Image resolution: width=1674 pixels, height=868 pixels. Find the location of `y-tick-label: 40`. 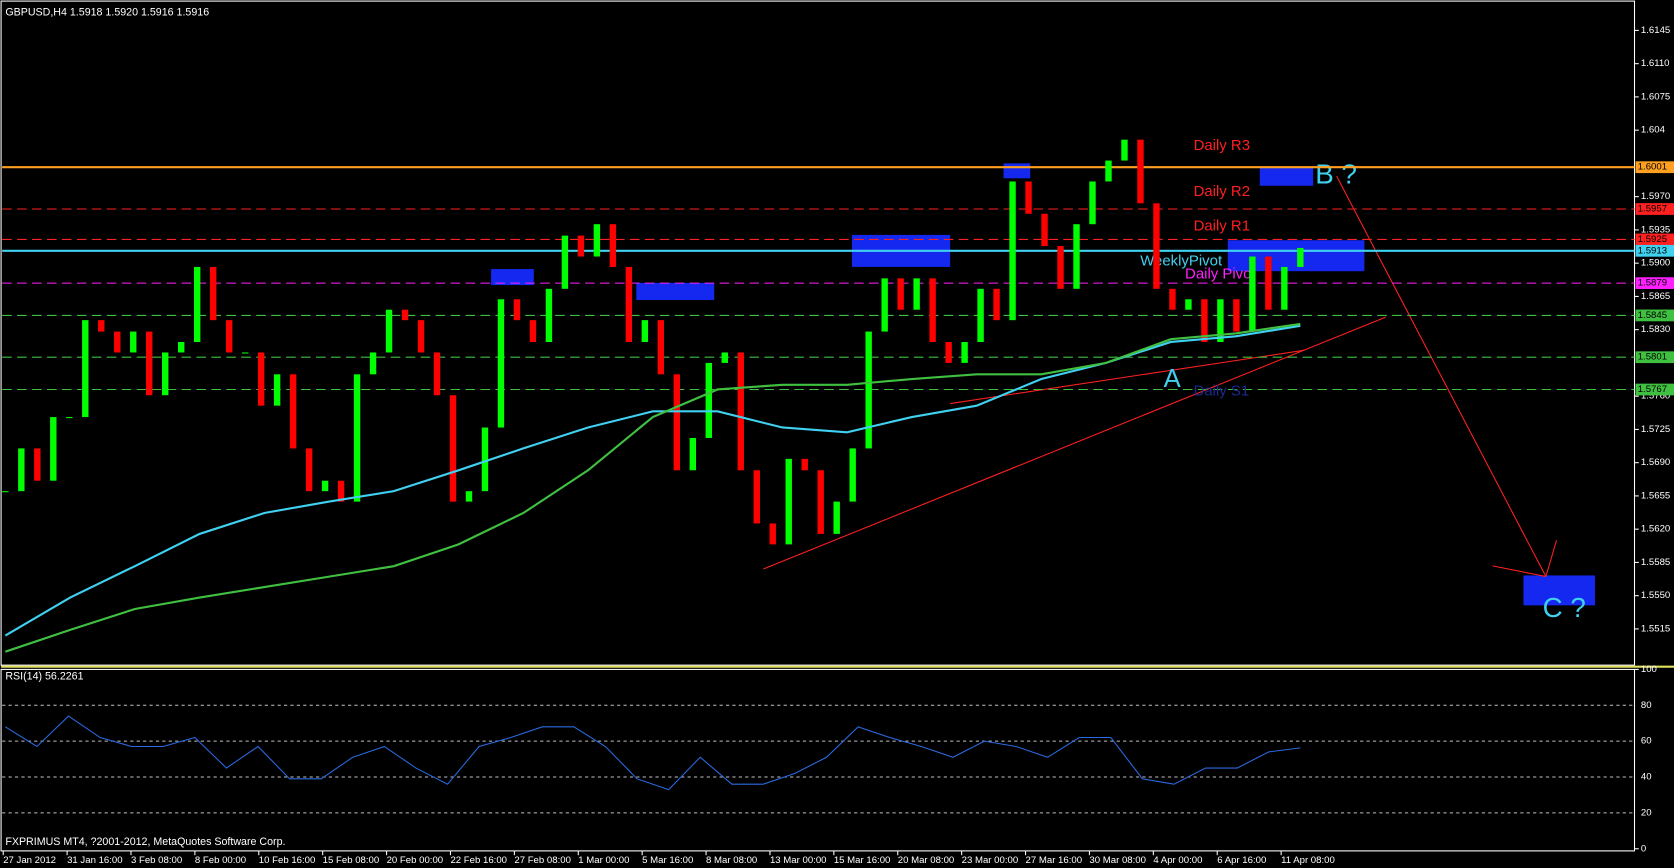

y-tick-label: 40 is located at coordinates (1646, 777).